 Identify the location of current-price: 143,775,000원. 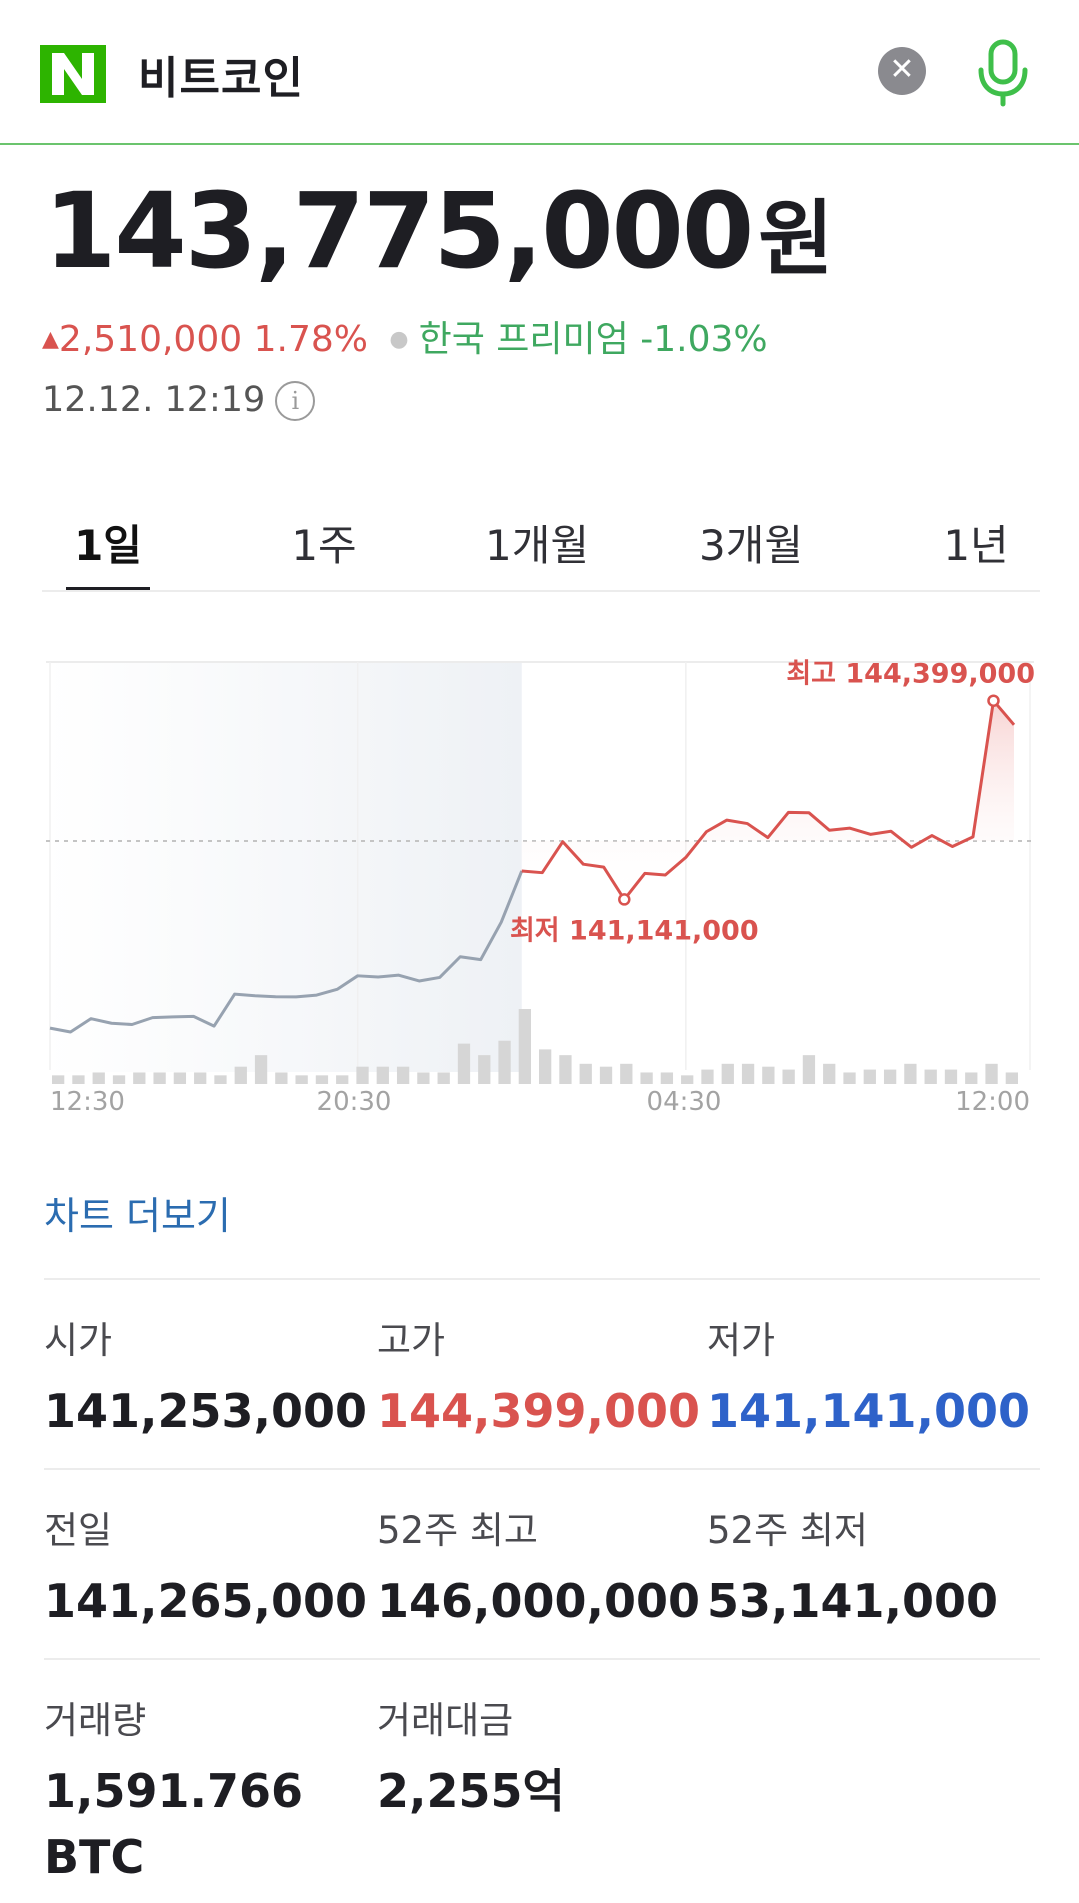
(439, 231).